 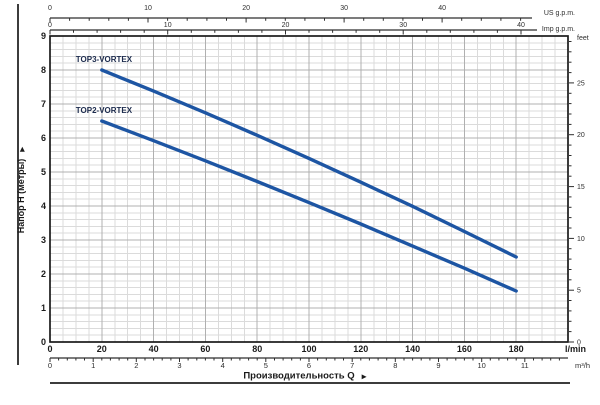 I want to click on svg-text: 60, so click(x=205, y=349).